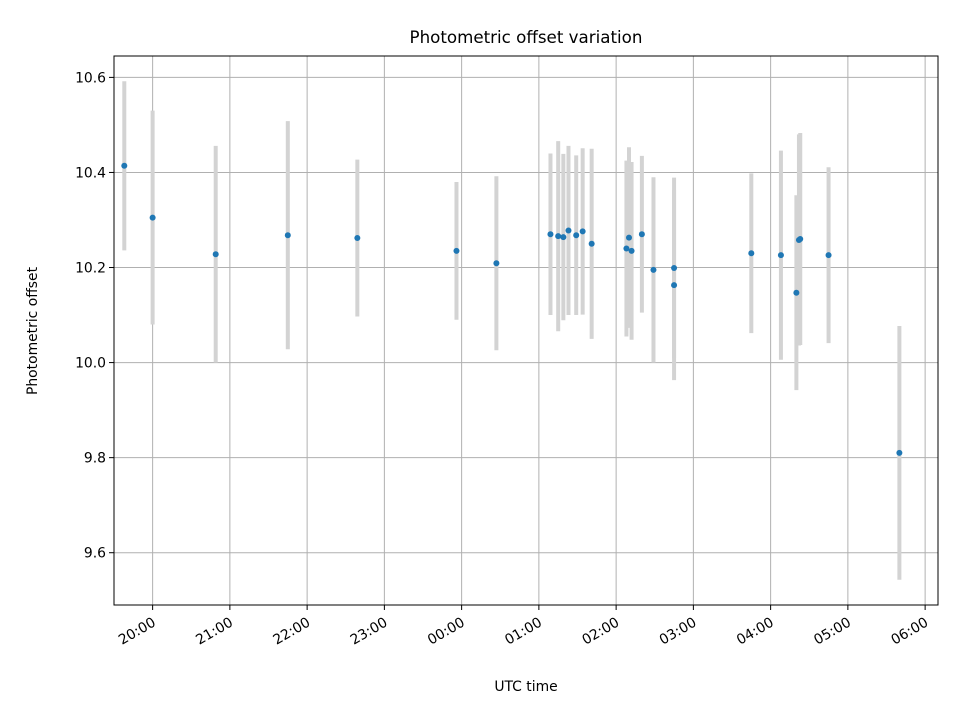 The width and height of the screenshot is (960, 720). What do you see at coordinates (90, 269) in the screenshot?
I see `y-tick-label: 10.2` at bounding box center [90, 269].